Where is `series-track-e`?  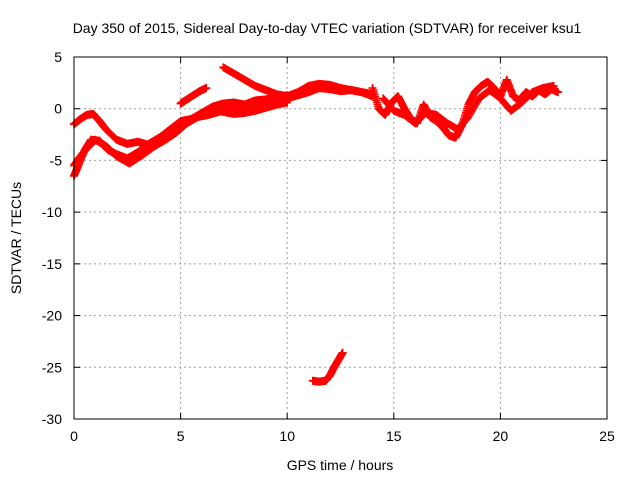
series-track-e is located at coordinates (193, 96).